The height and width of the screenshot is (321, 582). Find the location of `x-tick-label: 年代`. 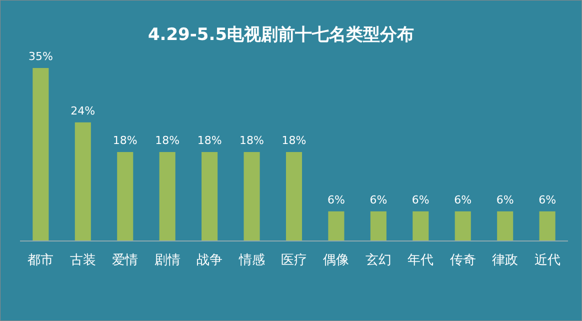

x-tick-label: 年代 is located at coordinates (421, 260).